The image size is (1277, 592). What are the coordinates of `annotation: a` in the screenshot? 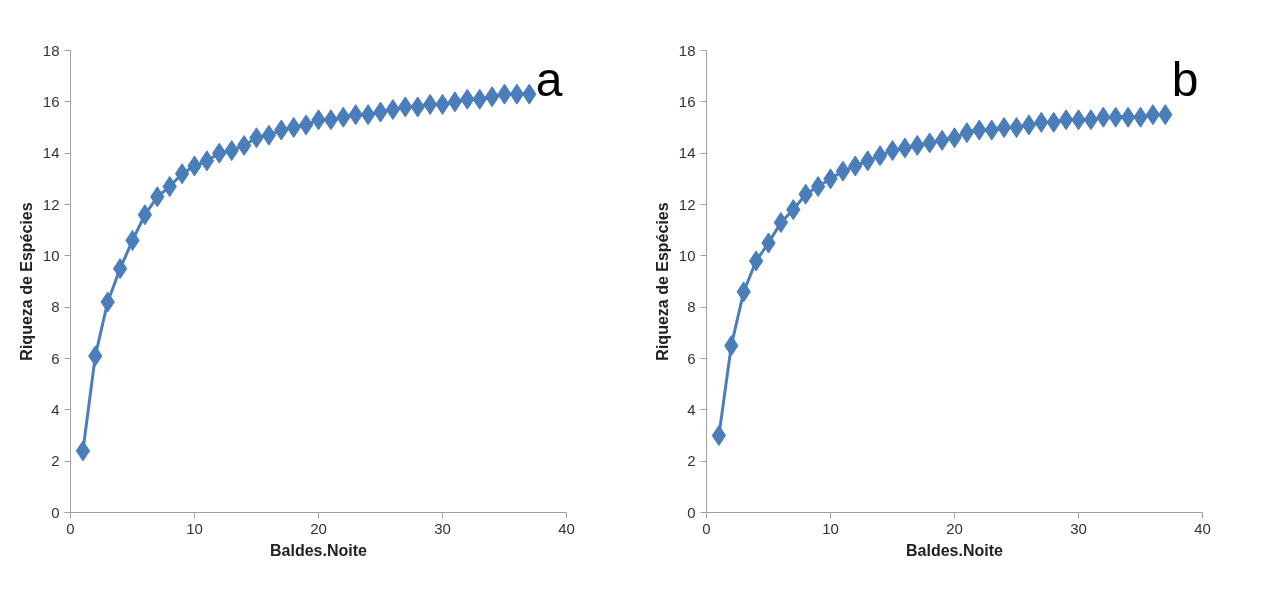 It's located at (549, 79).